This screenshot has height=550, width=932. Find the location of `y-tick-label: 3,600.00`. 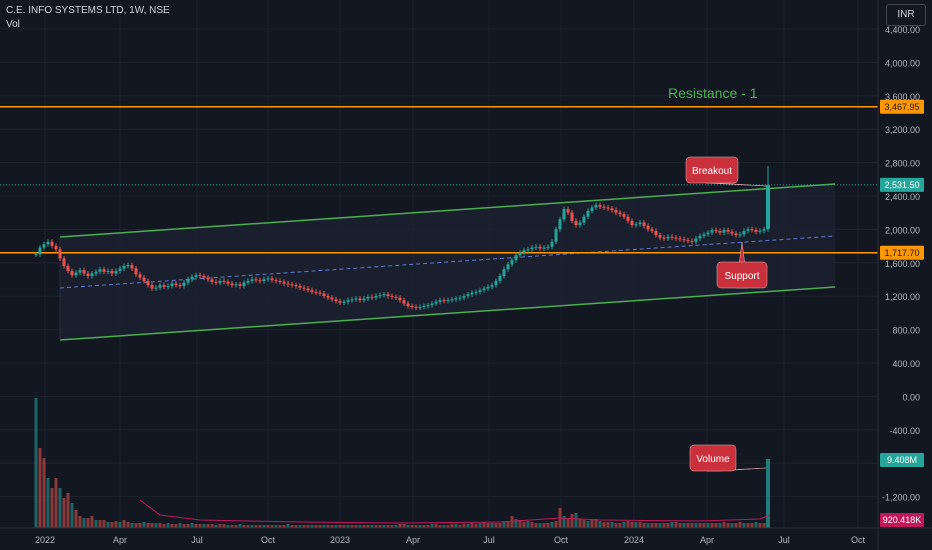

y-tick-label: 3,600.00 is located at coordinates (902, 97).